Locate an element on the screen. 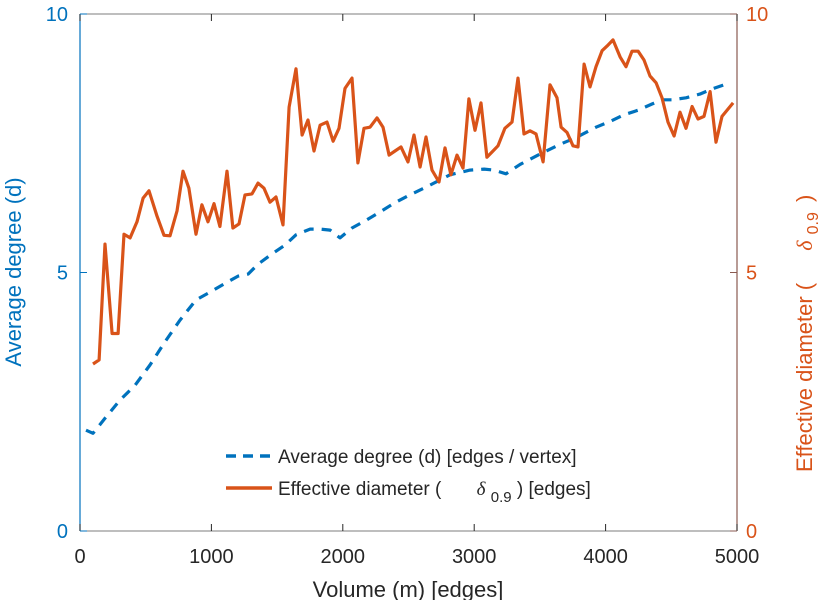 Image resolution: width=829 pixels, height=600 pixels. legend-label-effective-diameter-suffix: ) [edges] is located at coordinates (554, 489).